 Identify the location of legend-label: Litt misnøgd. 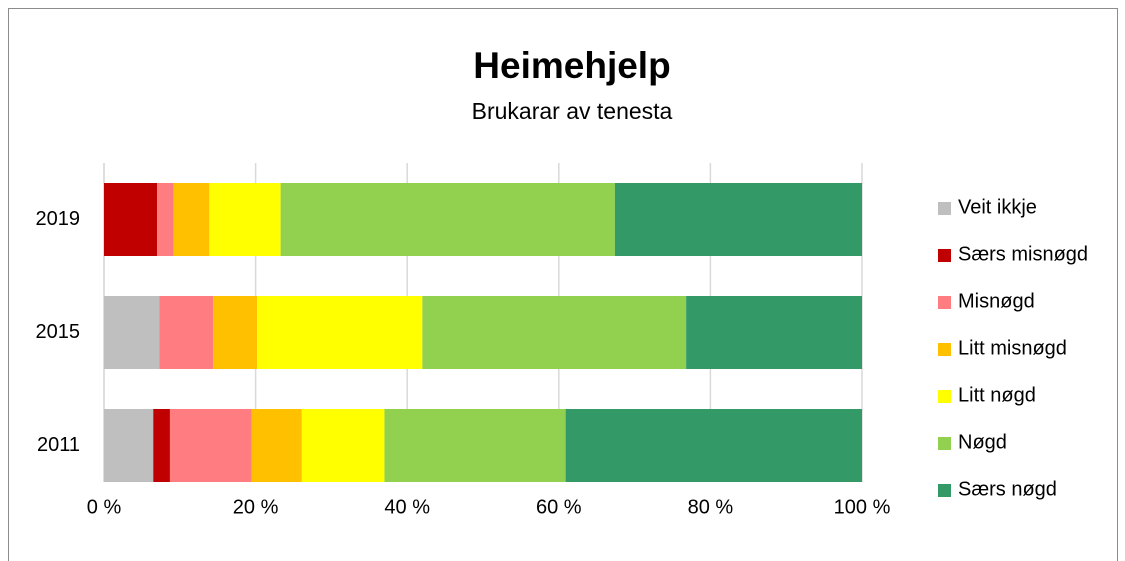
(1012, 348).